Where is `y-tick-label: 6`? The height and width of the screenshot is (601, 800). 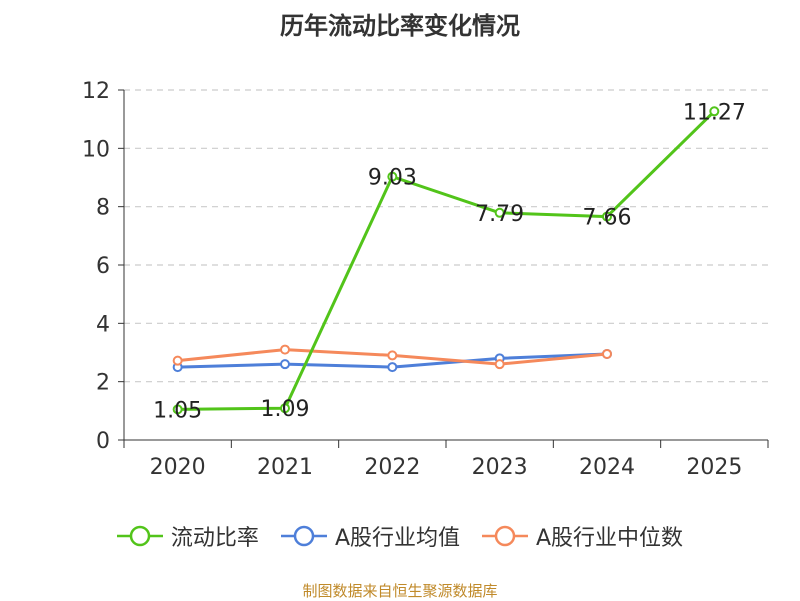
y-tick-label: 6 is located at coordinates (103, 266).